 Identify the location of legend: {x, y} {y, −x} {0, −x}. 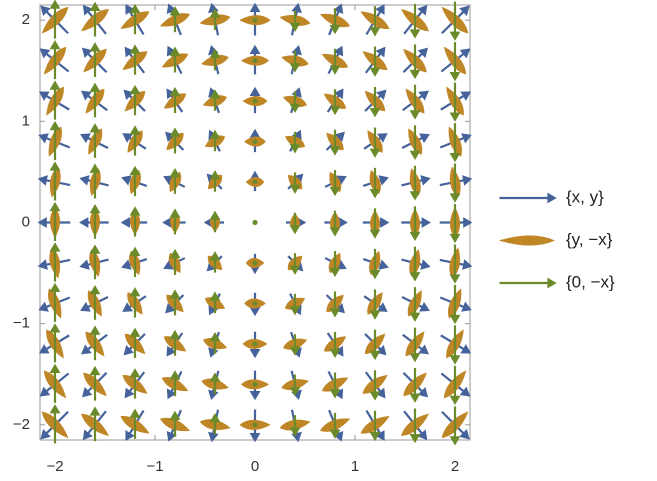
(556, 239).